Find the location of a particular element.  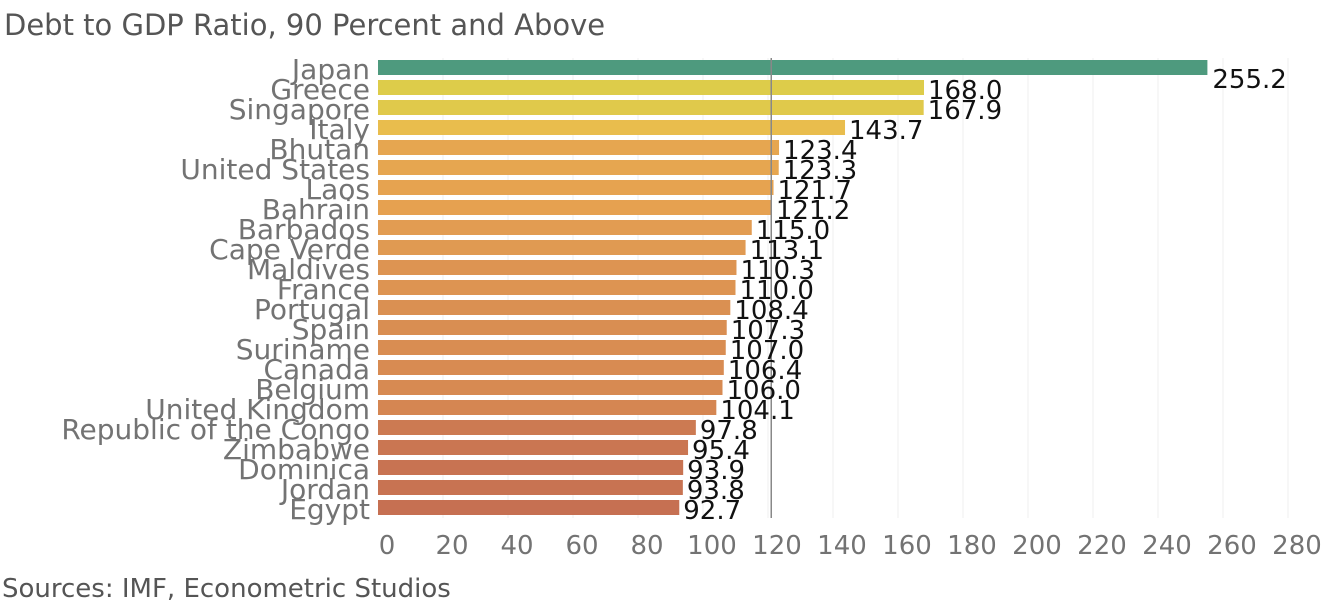

x-tick-label: 140 is located at coordinates (842, 546).